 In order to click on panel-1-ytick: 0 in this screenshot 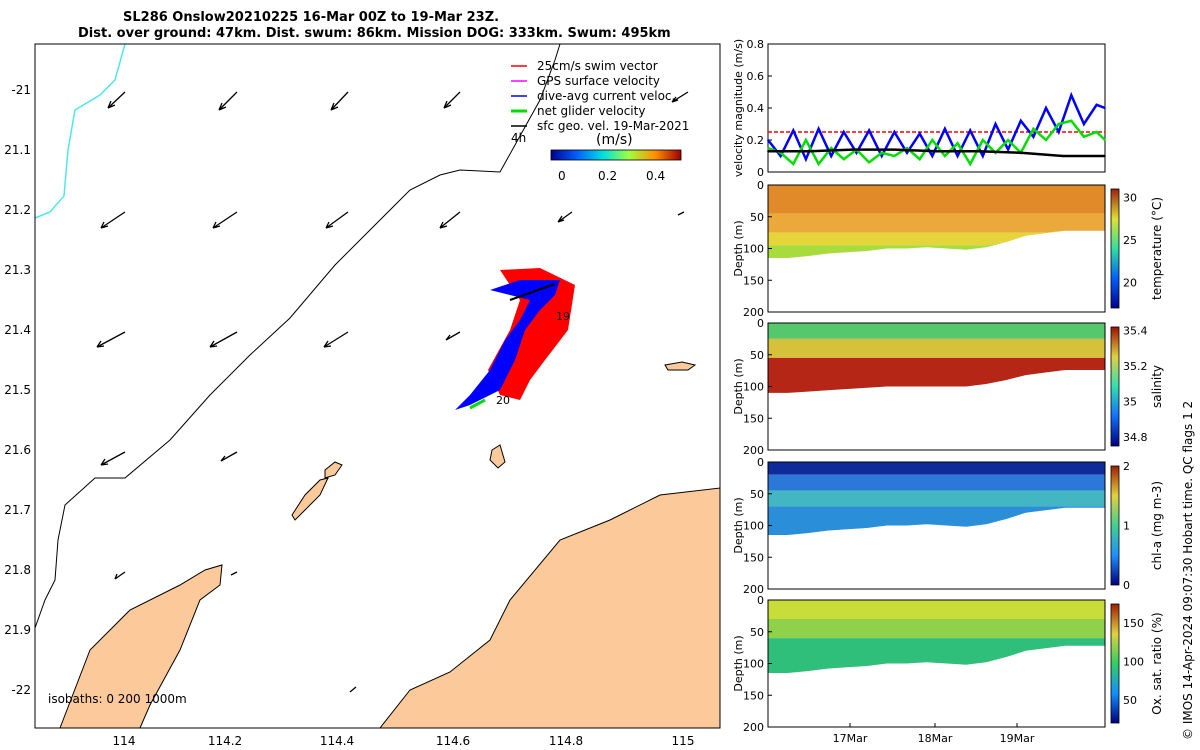, I will do `click(760, 185)`.